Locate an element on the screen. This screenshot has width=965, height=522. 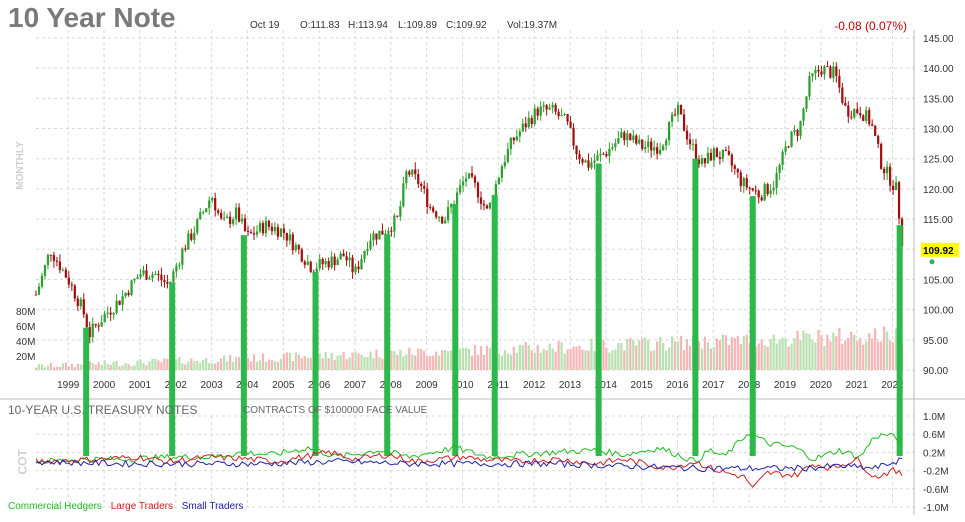
year-axis-tick: 2008 is located at coordinates (391, 385).